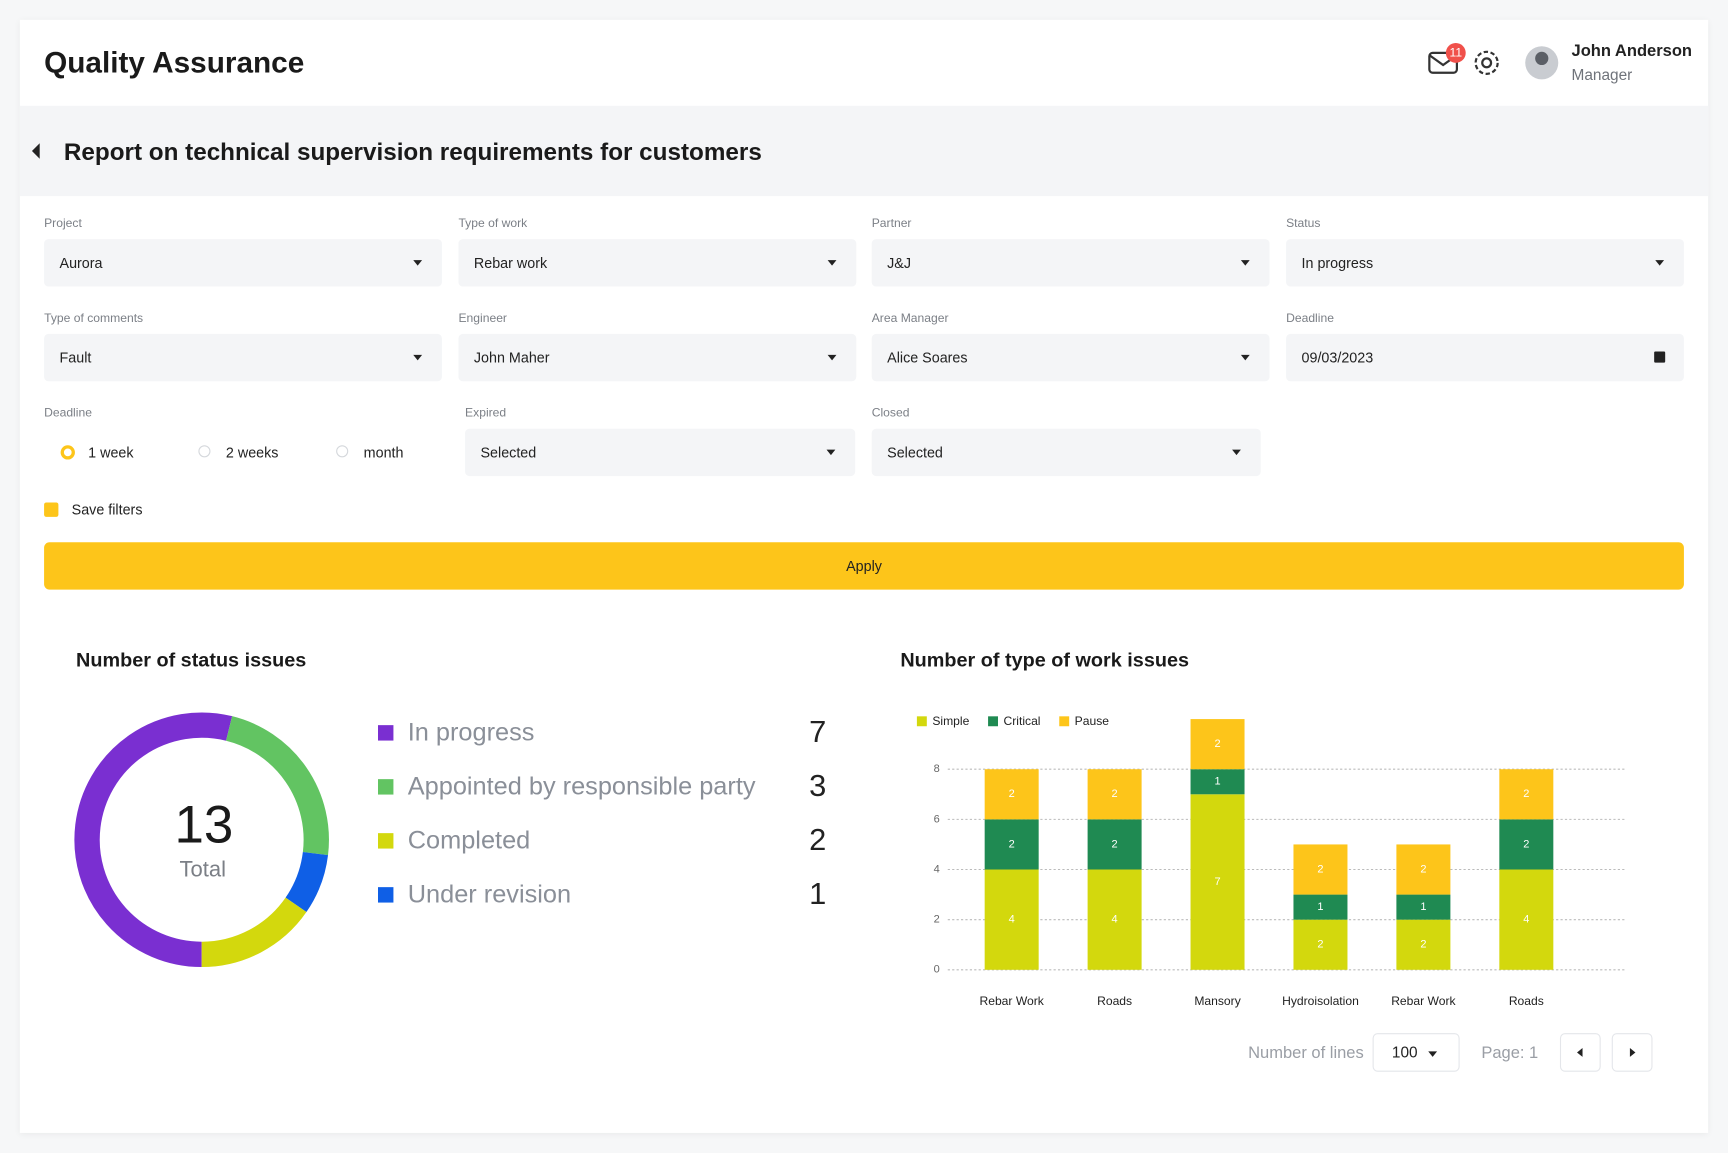 This screenshot has height=1153, width=1728. Describe the element at coordinates (277, 786) in the screenshot. I see `donut-segment` at that location.